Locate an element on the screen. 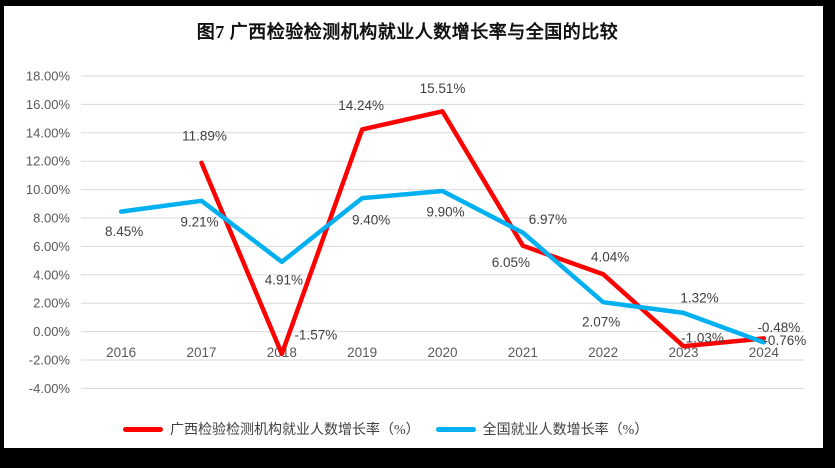 Image resolution: width=835 pixels, height=468 pixels. data-label: 9.40% is located at coordinates (371, 220).